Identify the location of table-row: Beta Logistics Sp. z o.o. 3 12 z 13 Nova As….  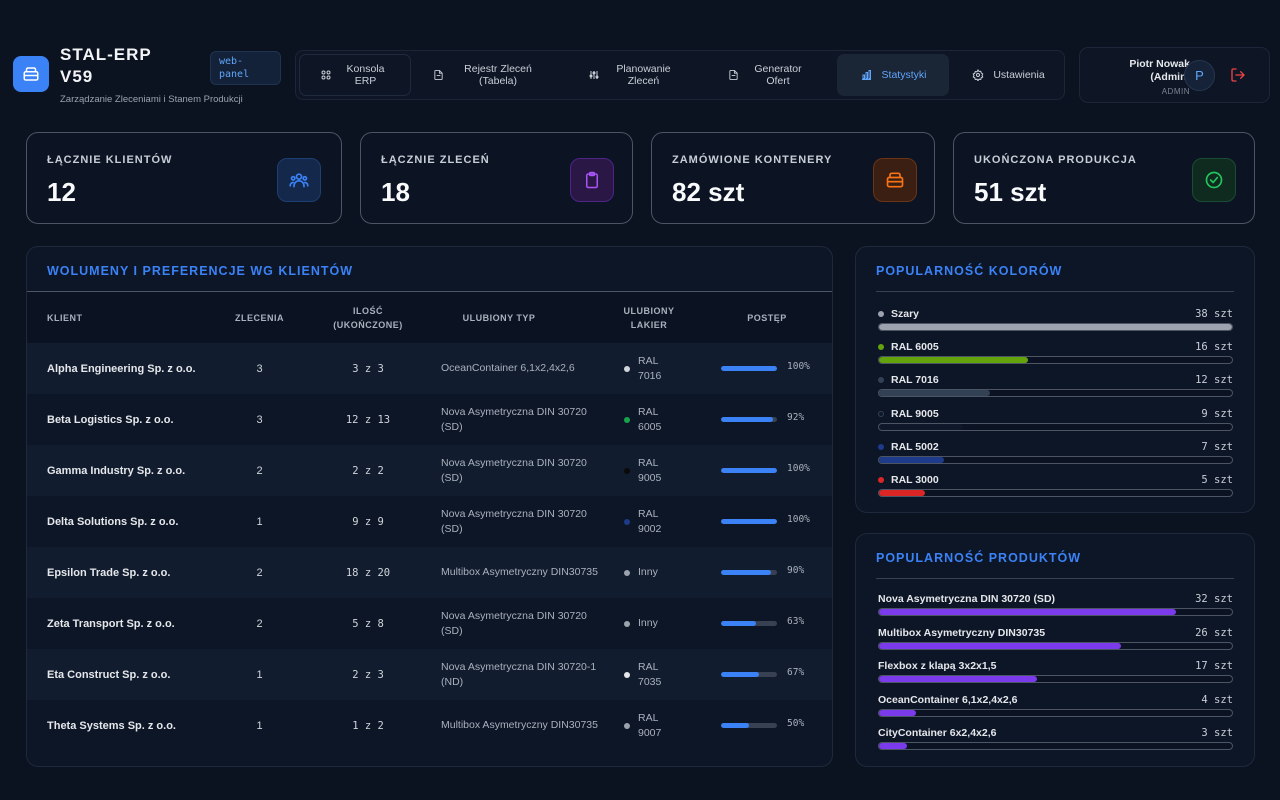
(429, 419).